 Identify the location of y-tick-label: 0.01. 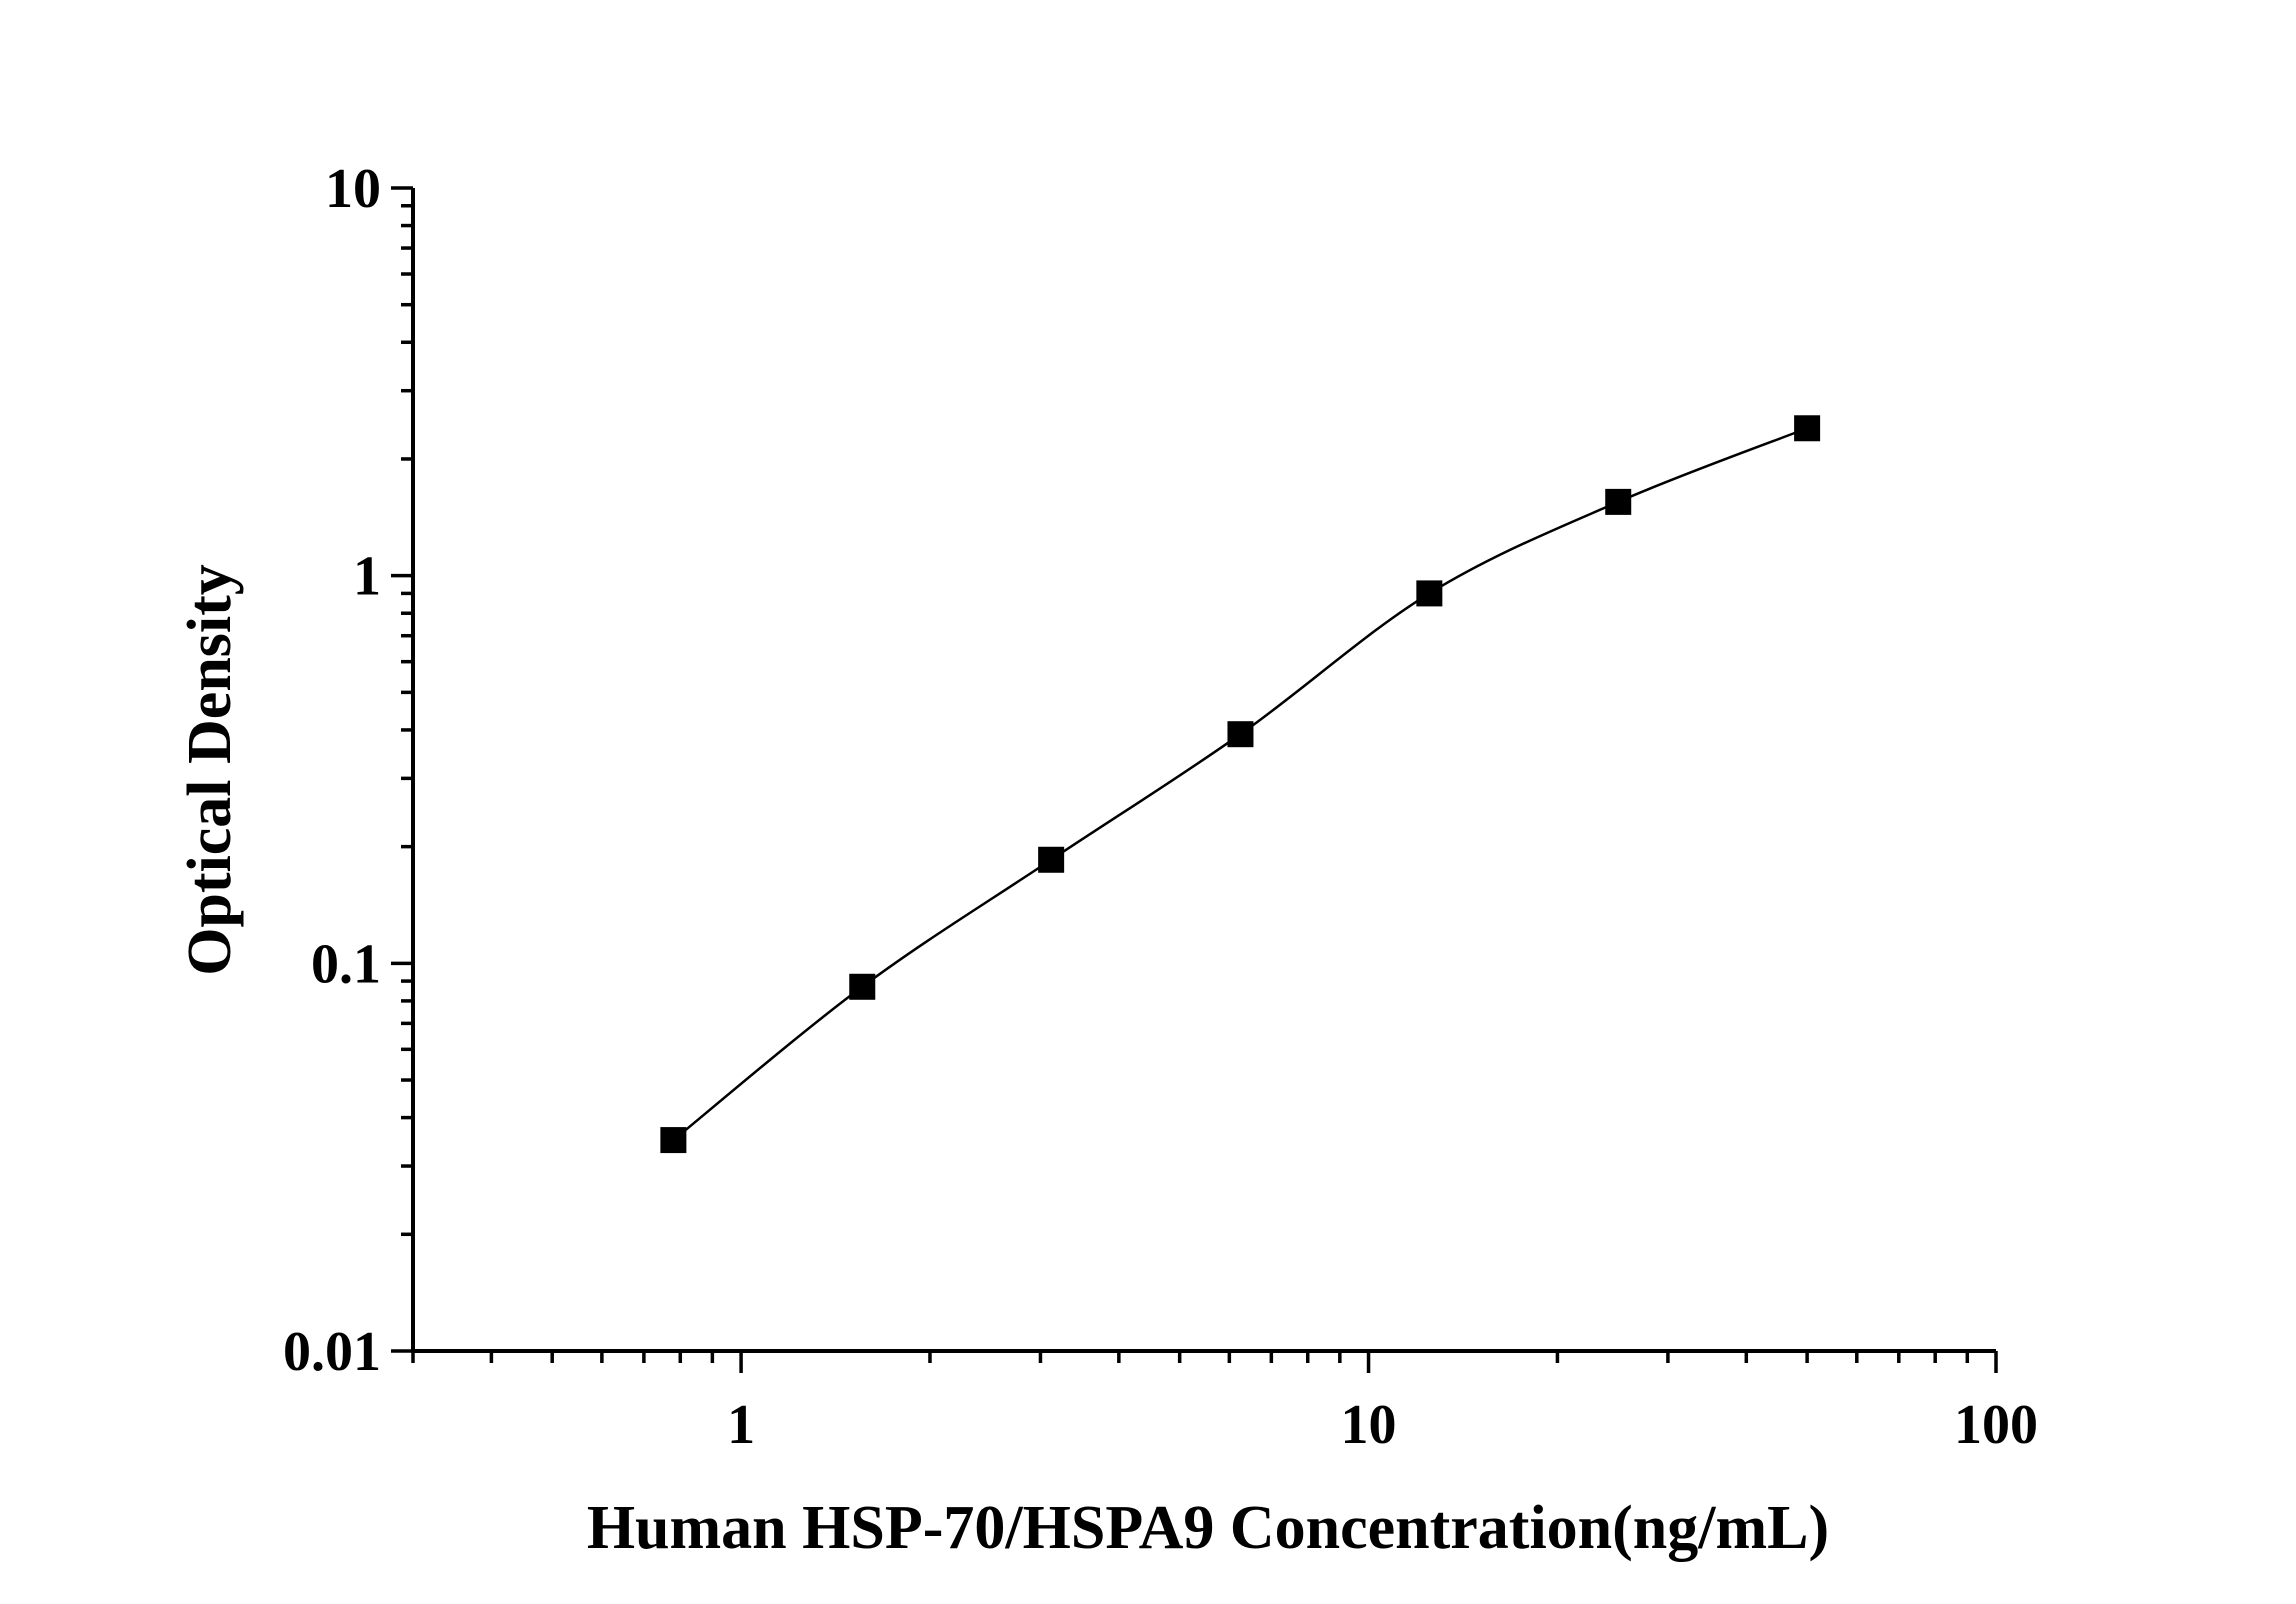
(332, 1352).